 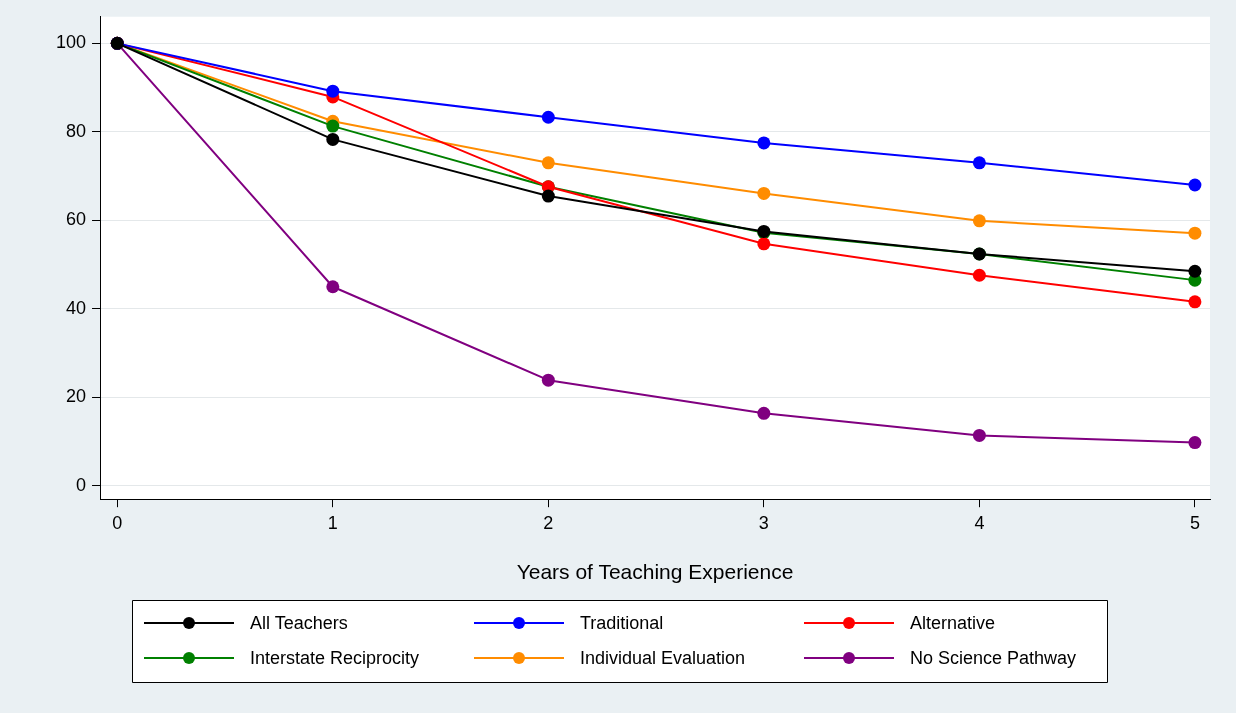 What do you see at coordinates (76, 307) in the screenshot?
I see `y-tick-label: 40` at bounding box center [76, 307].